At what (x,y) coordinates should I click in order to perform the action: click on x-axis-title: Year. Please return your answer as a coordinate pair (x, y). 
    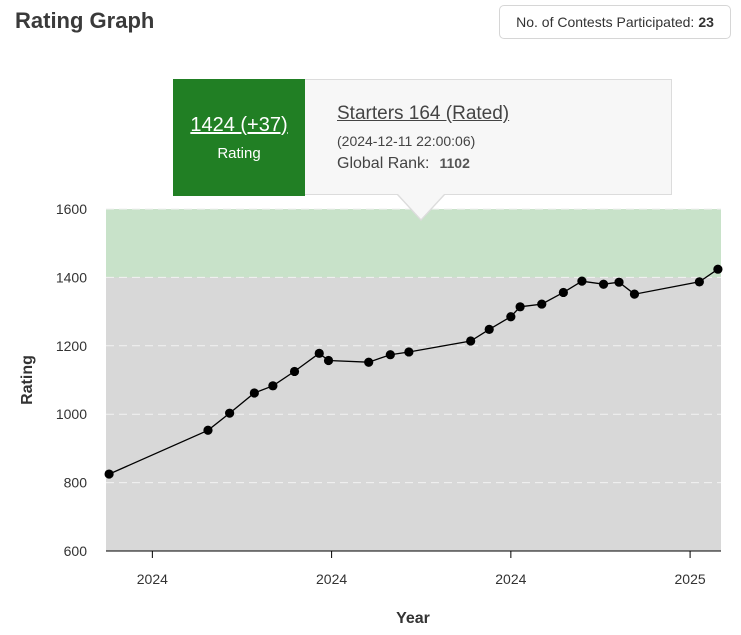
    Looking at the image, I should click on (413, 618).